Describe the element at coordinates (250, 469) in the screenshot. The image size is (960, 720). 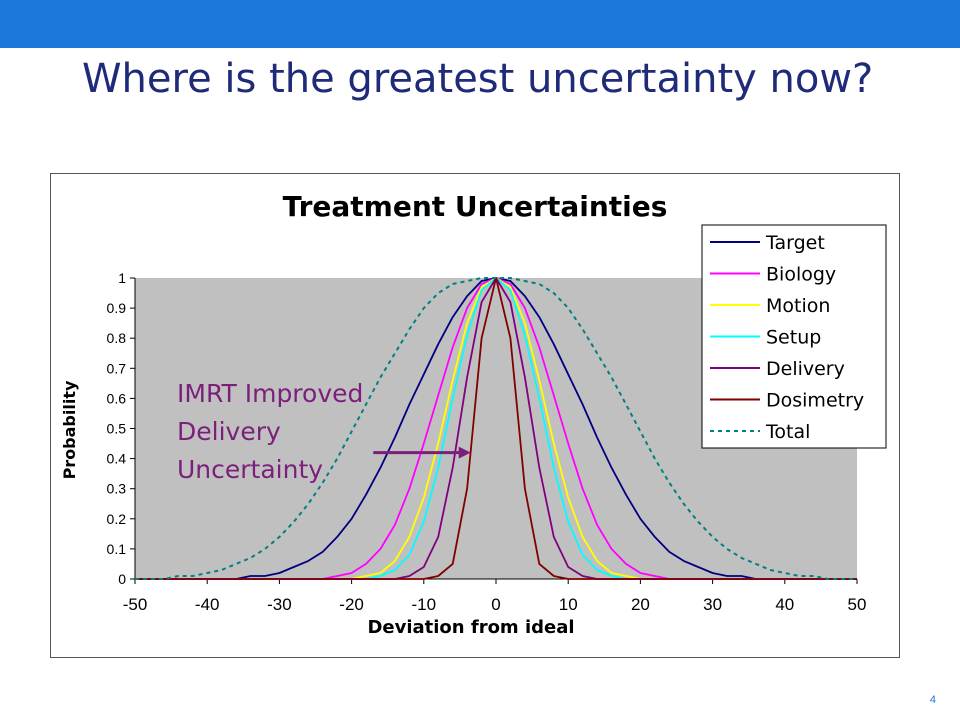
I see `annotation-text-line: Uncertainty` at that location.